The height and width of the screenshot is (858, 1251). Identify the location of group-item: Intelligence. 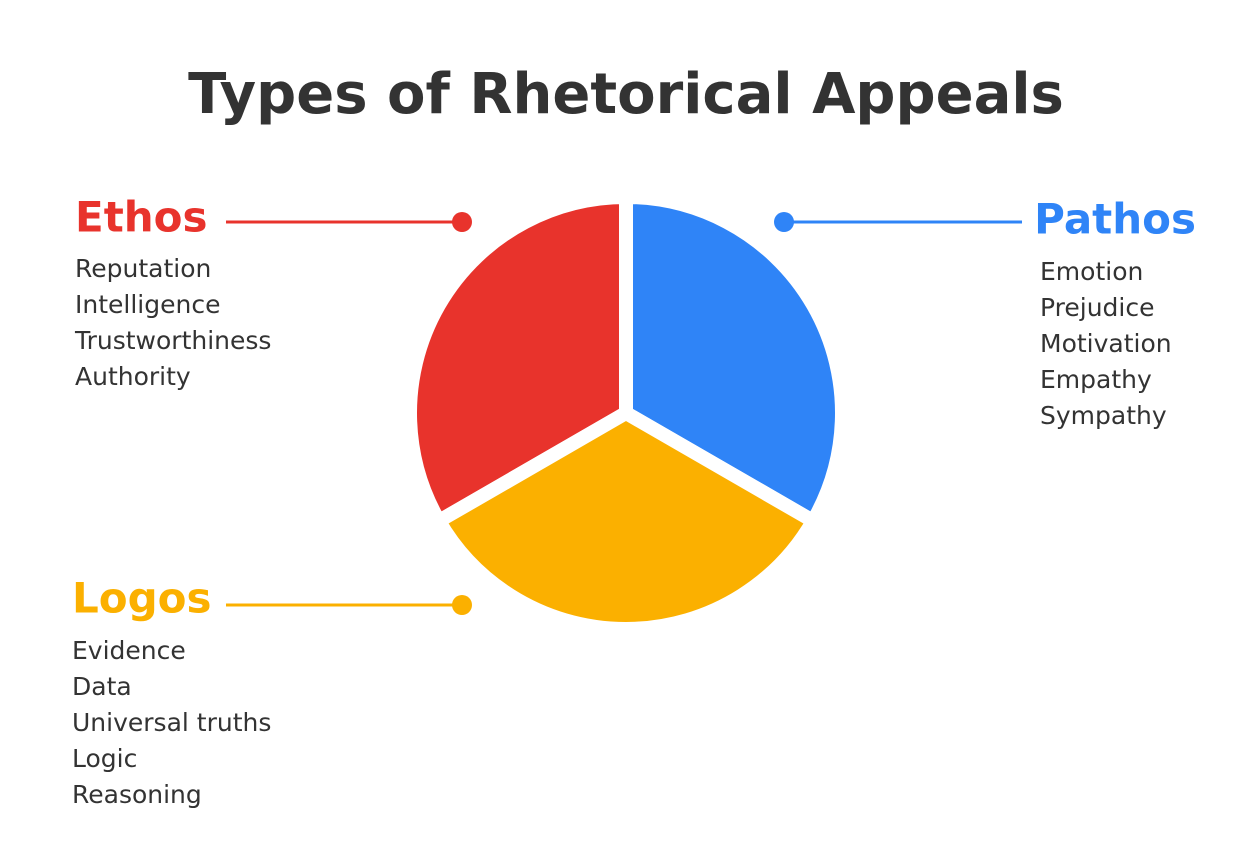
(147, 304).